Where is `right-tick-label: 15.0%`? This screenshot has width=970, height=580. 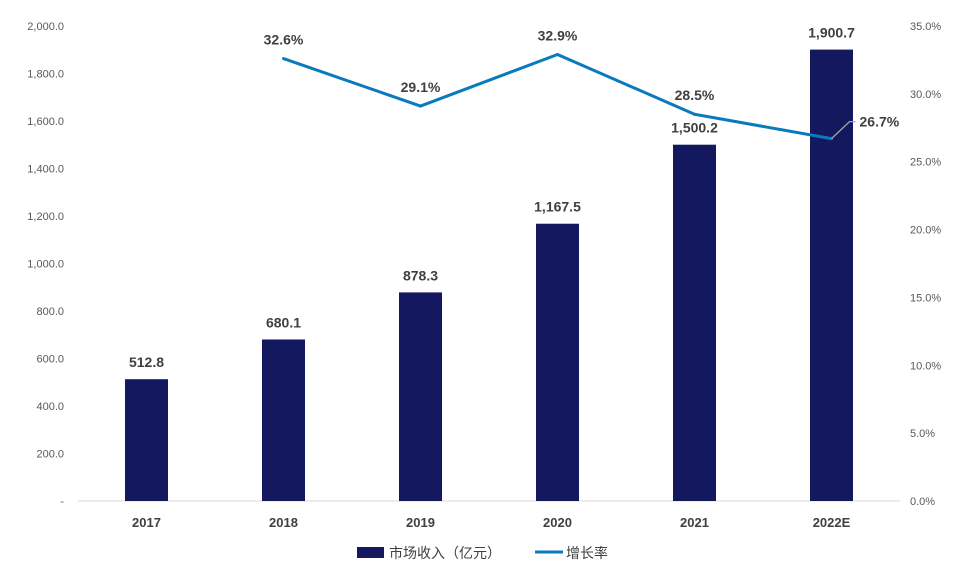
right-tick-label: 15.0% is located at coordinates (925, 298).